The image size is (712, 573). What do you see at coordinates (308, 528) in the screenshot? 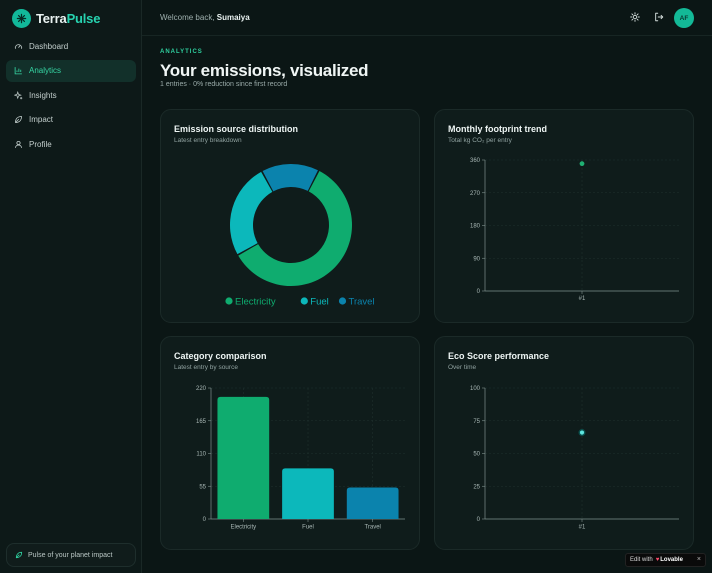
I see `x-tick-label: Fuel` at bounding box center [308, 528].